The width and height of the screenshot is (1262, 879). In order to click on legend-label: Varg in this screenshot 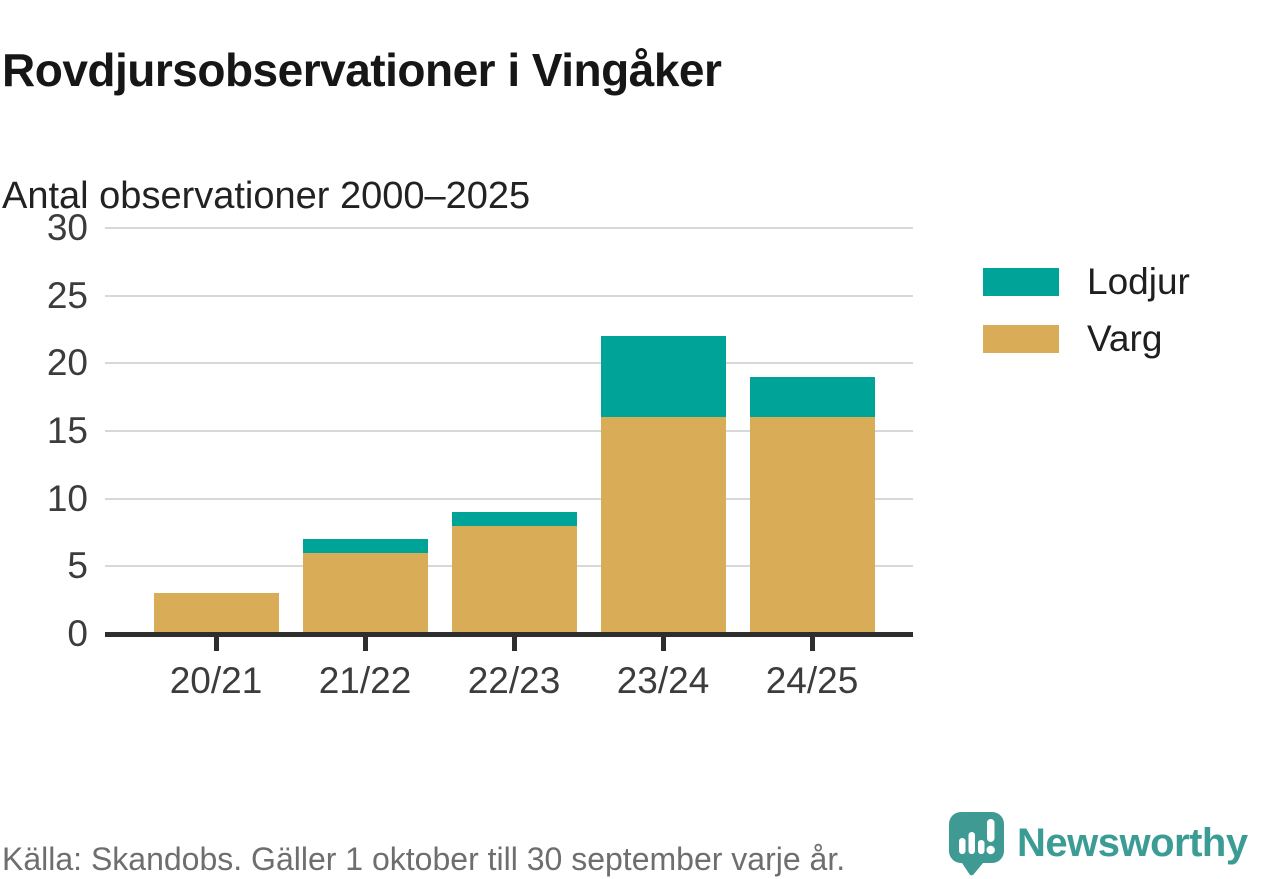, I will do `click(1125, 338)`.